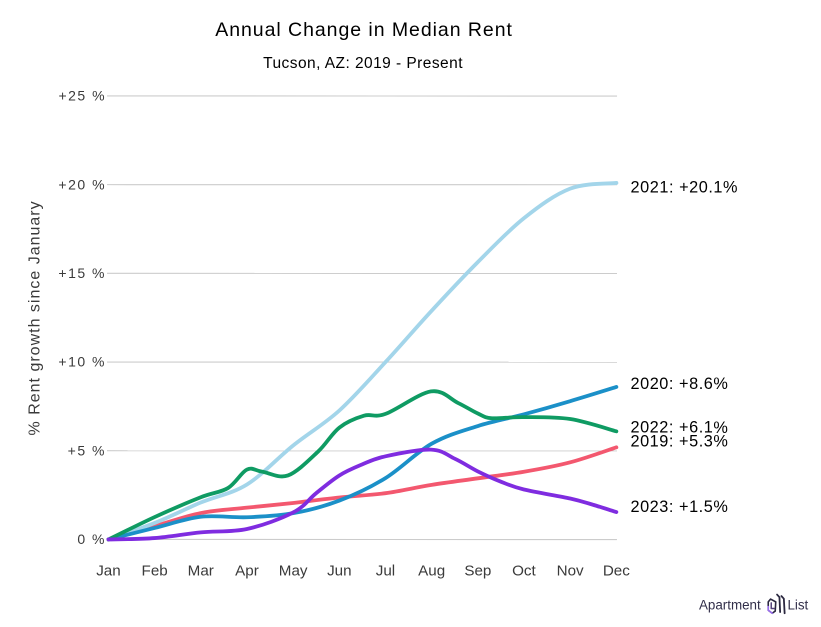 The height and width of the screenshot is (627, 821). I want to click on svg-text: 2019: +5.3%, so click(679, 441).